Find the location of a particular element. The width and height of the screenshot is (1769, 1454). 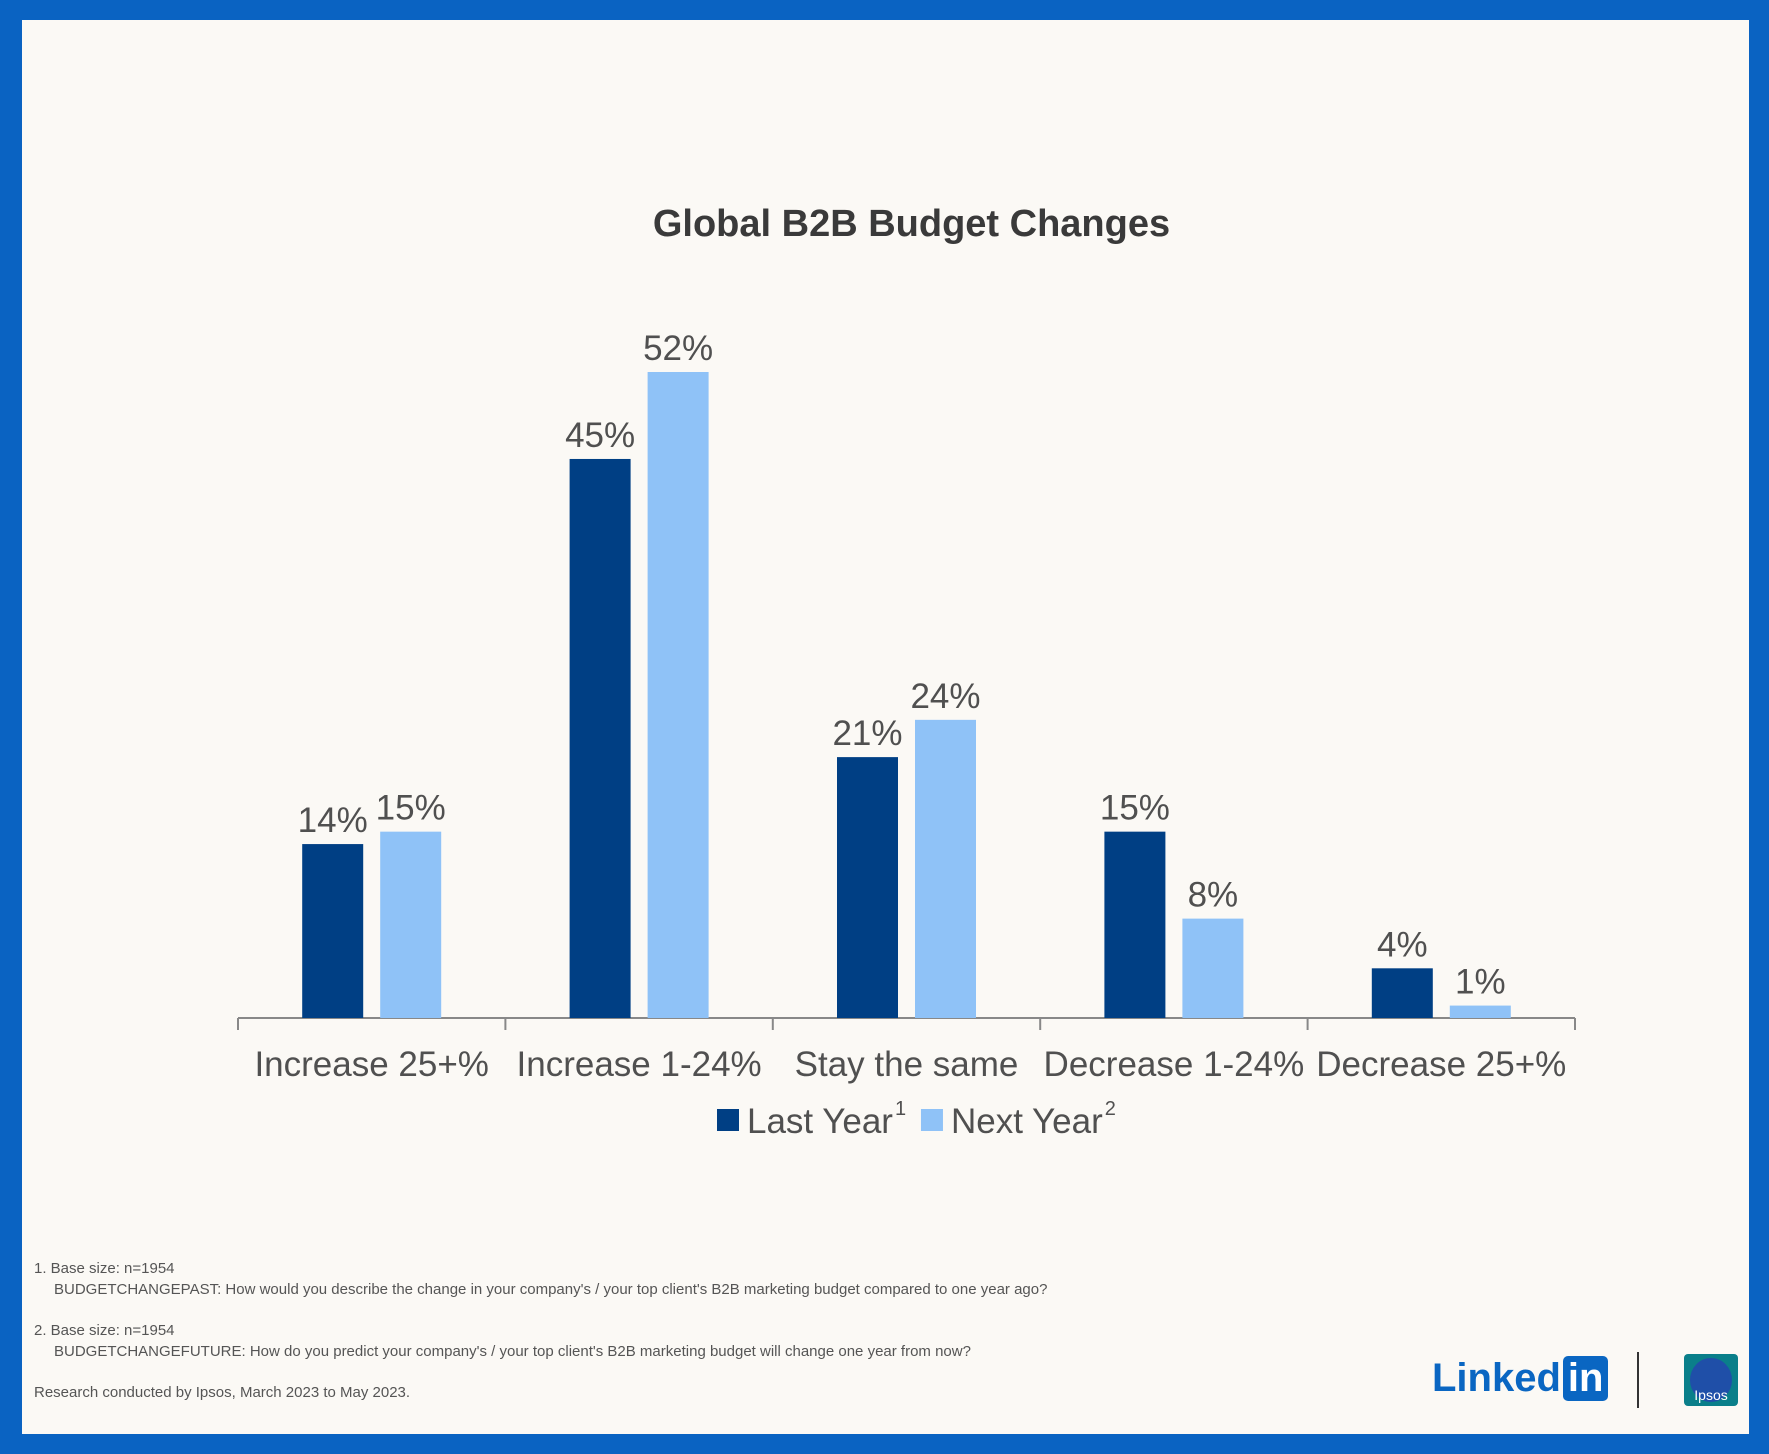

linkedin-logo-text: Linked is located at coordinates (1496, 1378).